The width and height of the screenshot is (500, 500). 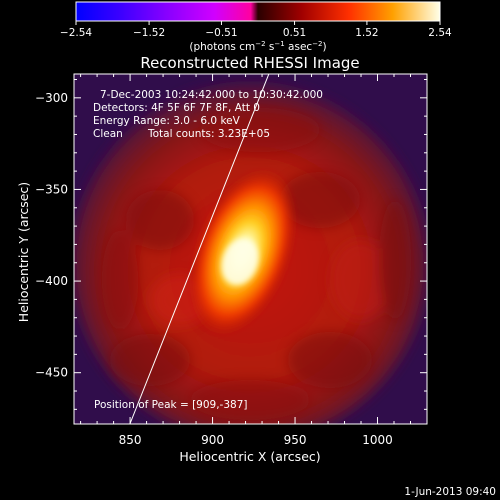 What do you see at coordinates (249, 456) in the screenshot?
I see `x-axis-label: Heliocentric X (arcsec)` at bounding box center [249, 456].